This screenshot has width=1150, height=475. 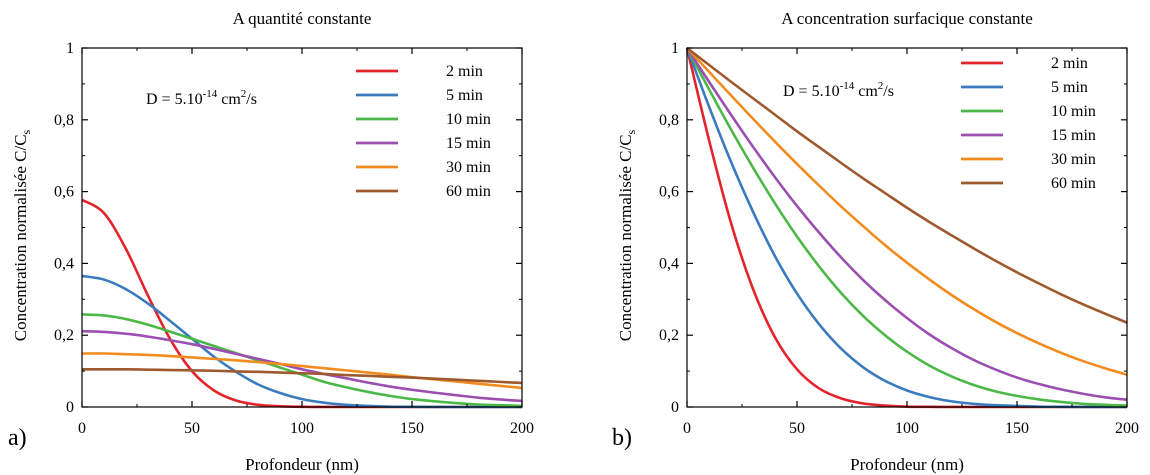 I want to click on series-line-30-min, so click(x=302, y=371).